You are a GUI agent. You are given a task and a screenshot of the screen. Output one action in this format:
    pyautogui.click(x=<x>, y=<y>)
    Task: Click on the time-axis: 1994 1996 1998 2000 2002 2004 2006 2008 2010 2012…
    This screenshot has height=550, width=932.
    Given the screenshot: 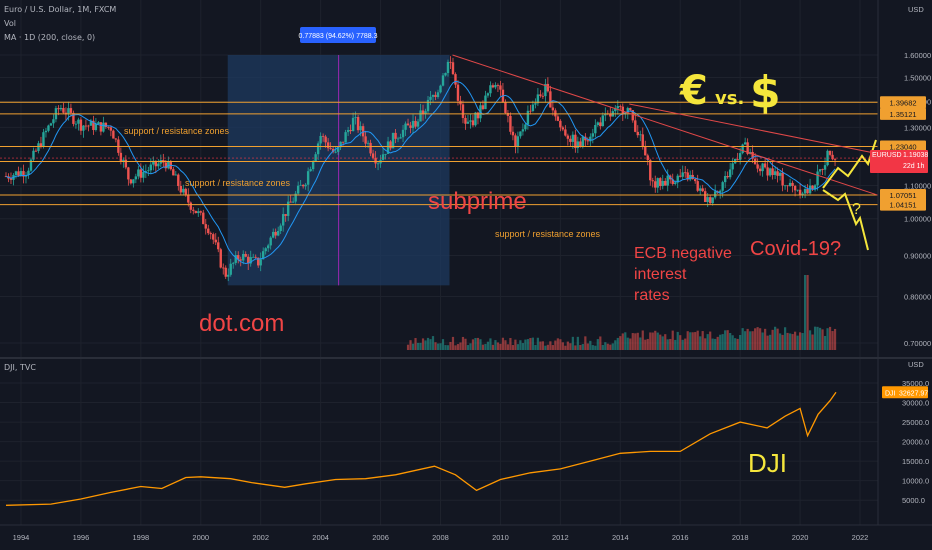 What is the action you would take?
    pyautogui.click(x=441, y=537)
    